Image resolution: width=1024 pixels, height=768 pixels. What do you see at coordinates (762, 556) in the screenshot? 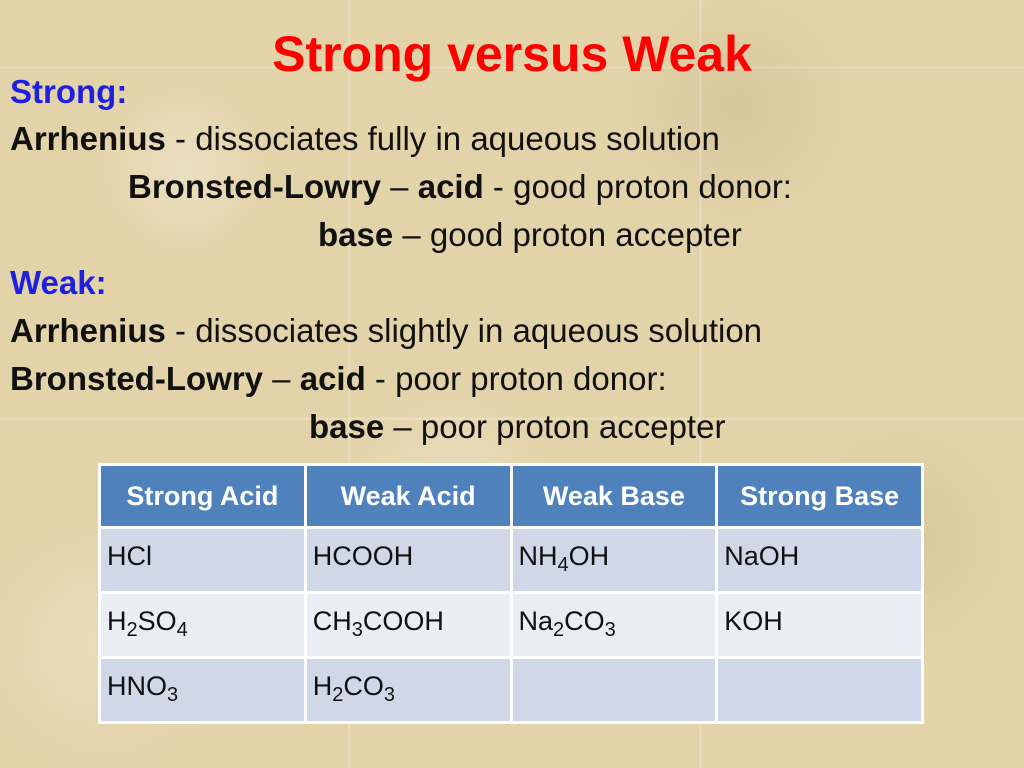
I see `formula-text: NaOH` at bounding box center [762, 556].